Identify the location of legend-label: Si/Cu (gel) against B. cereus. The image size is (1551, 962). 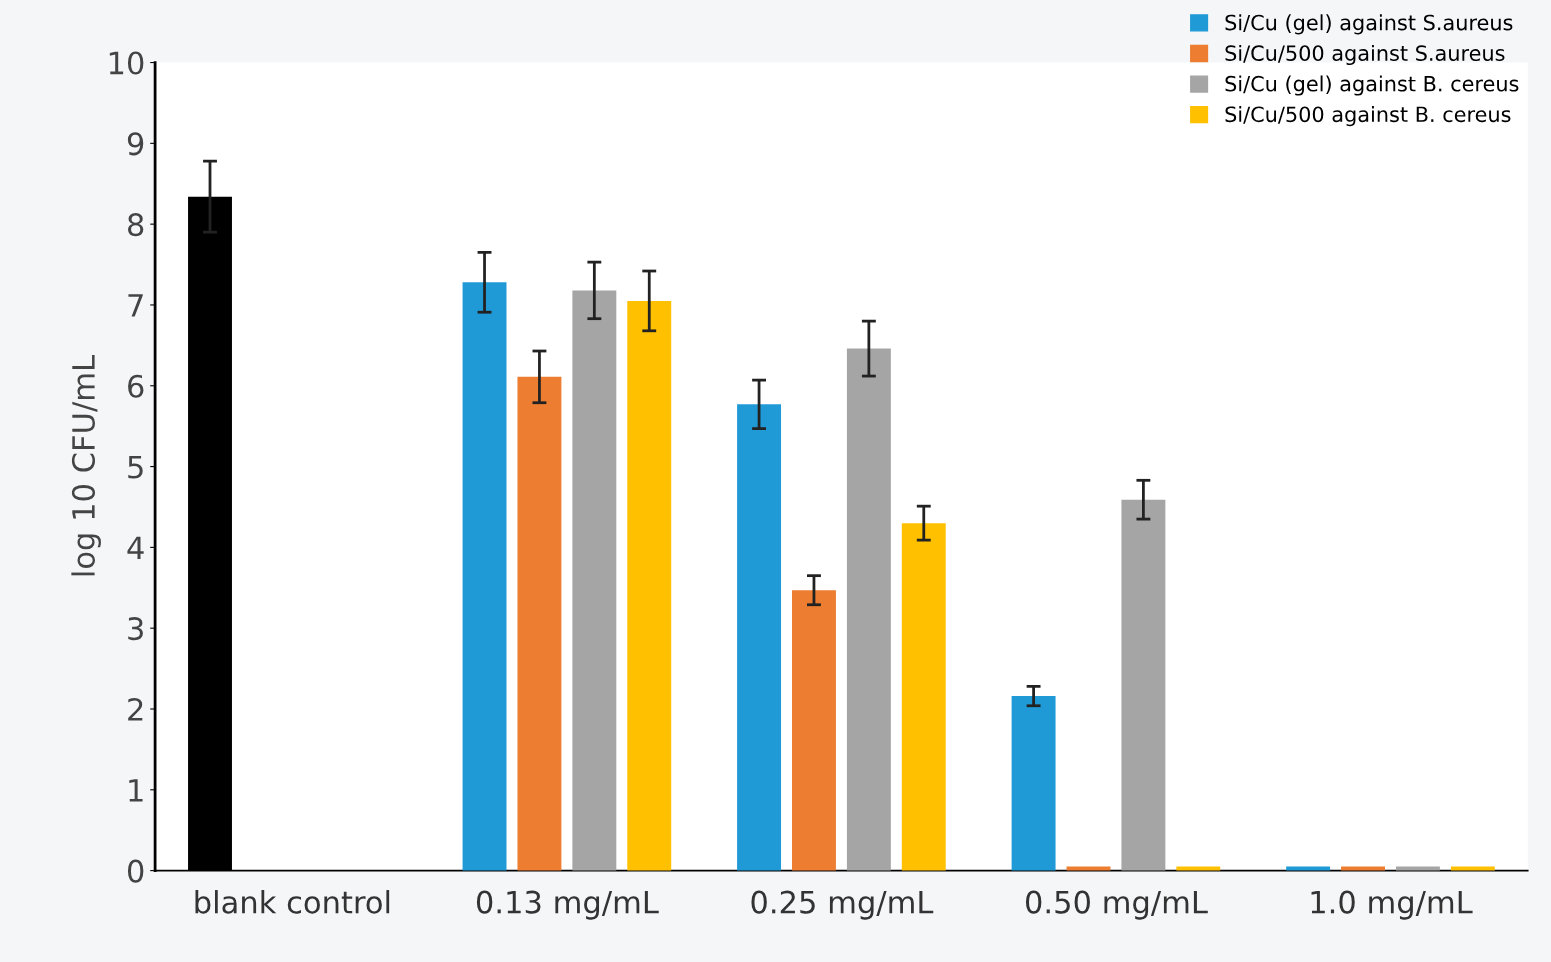
(1372, 85).